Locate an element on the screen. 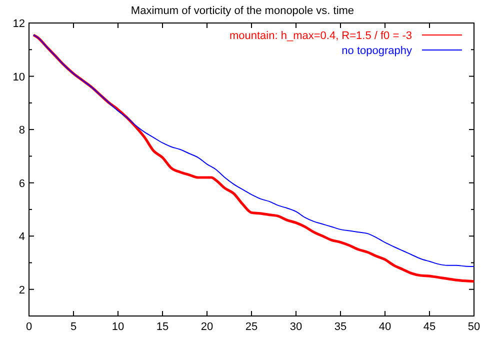 This screenshot has height=340, width=485. x-tick-label: 25 is located at coordinates (251, 327).